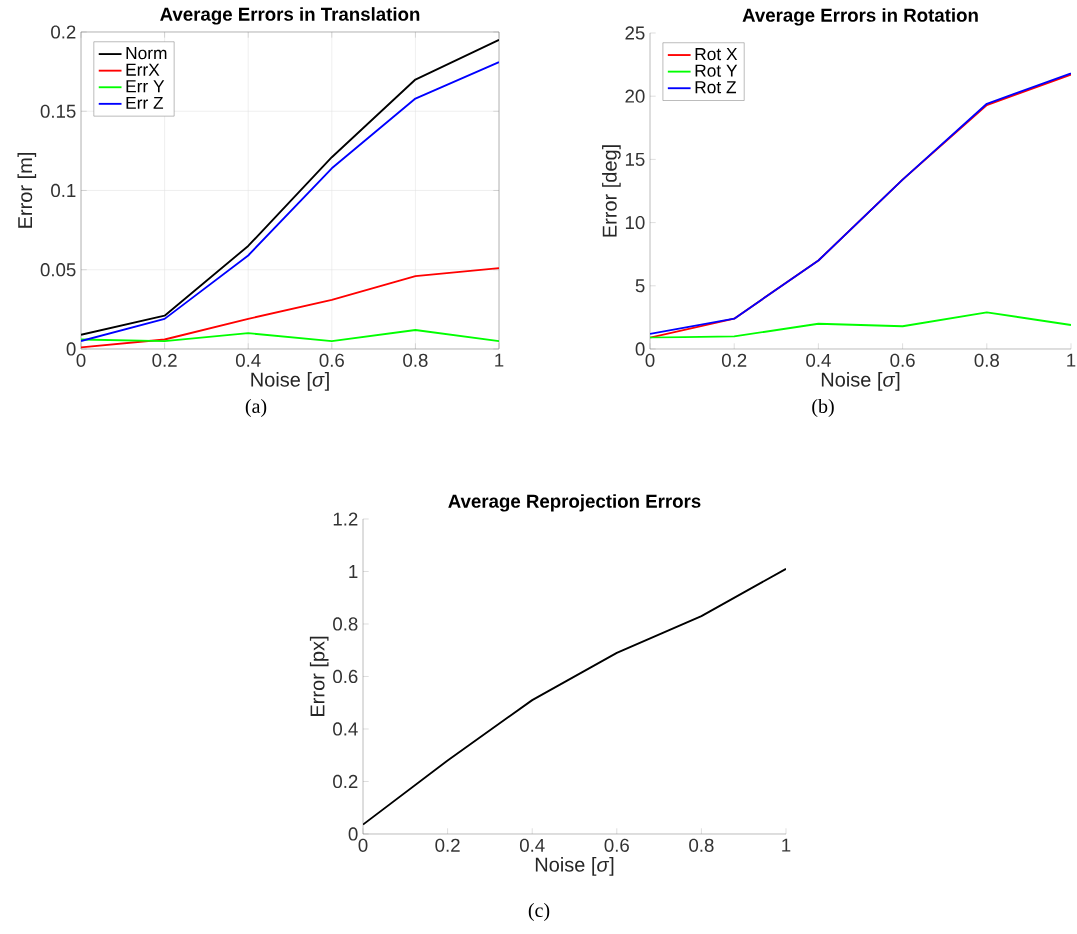  I want to click on legend-label: Err Z, so click(145, 102).